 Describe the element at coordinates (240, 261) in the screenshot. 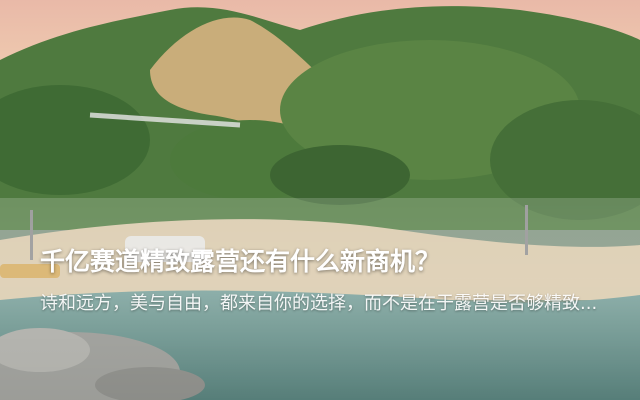

I see `article-headline: 千亿赛道精致露营还有什么新商机？` at that location.